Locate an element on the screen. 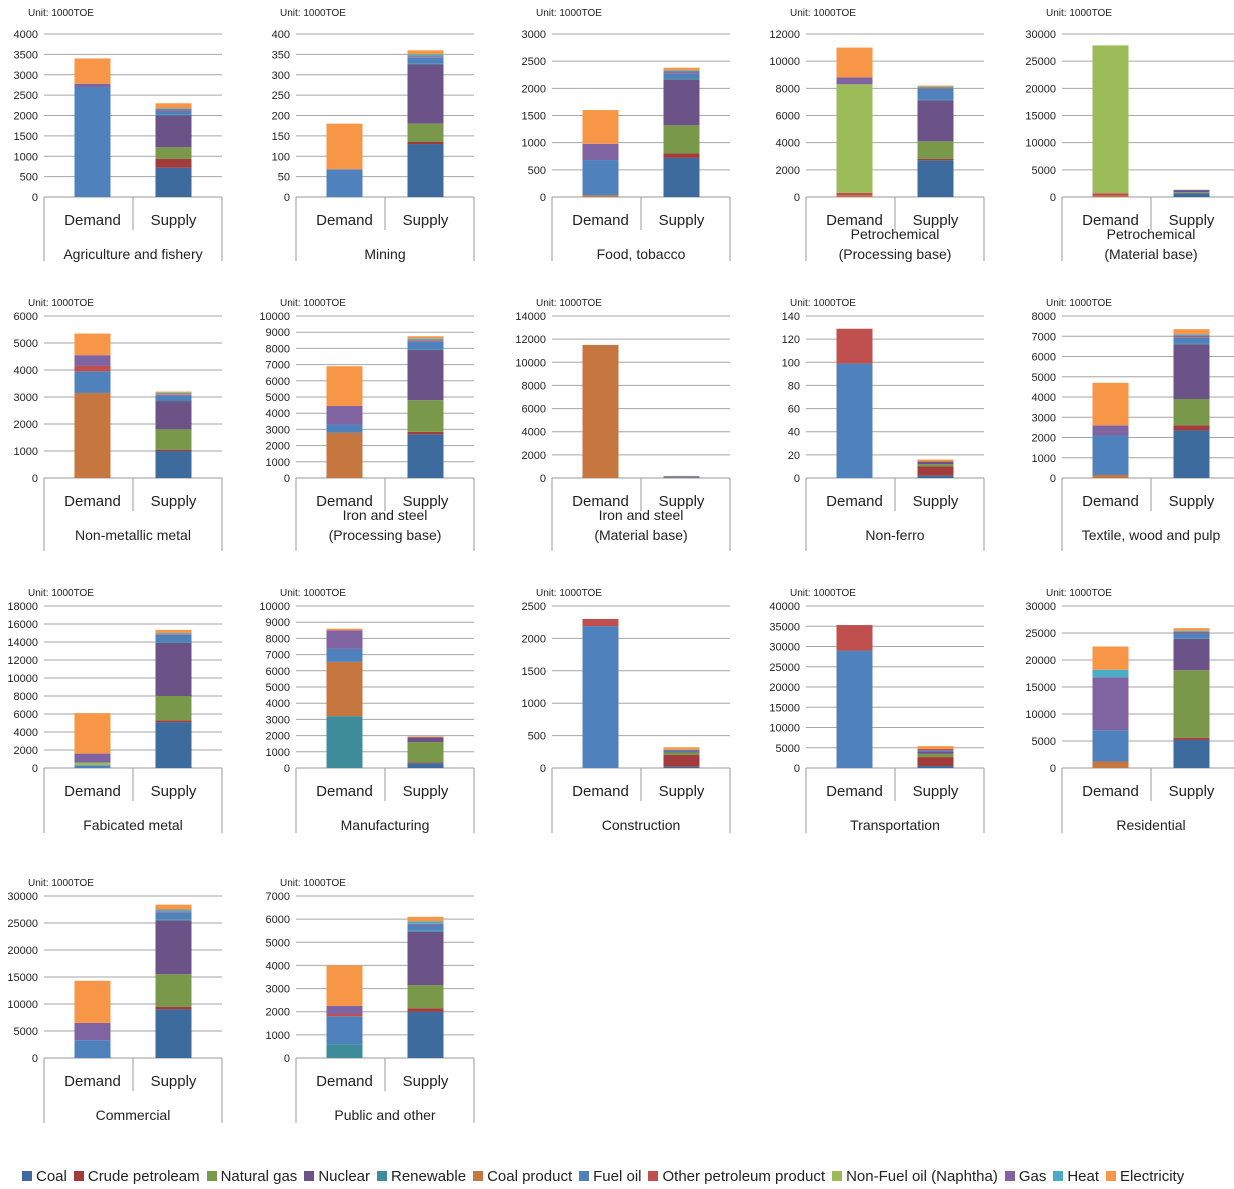 The width and height of the screenshot is (1234, 1189). y-tick-label: 2500 is located at coordinates (534, 607).